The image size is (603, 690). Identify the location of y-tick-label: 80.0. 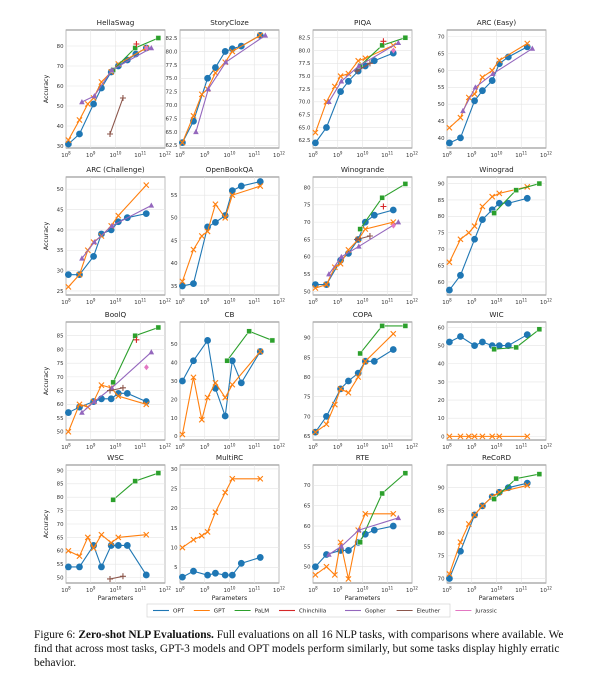
(304, 51).